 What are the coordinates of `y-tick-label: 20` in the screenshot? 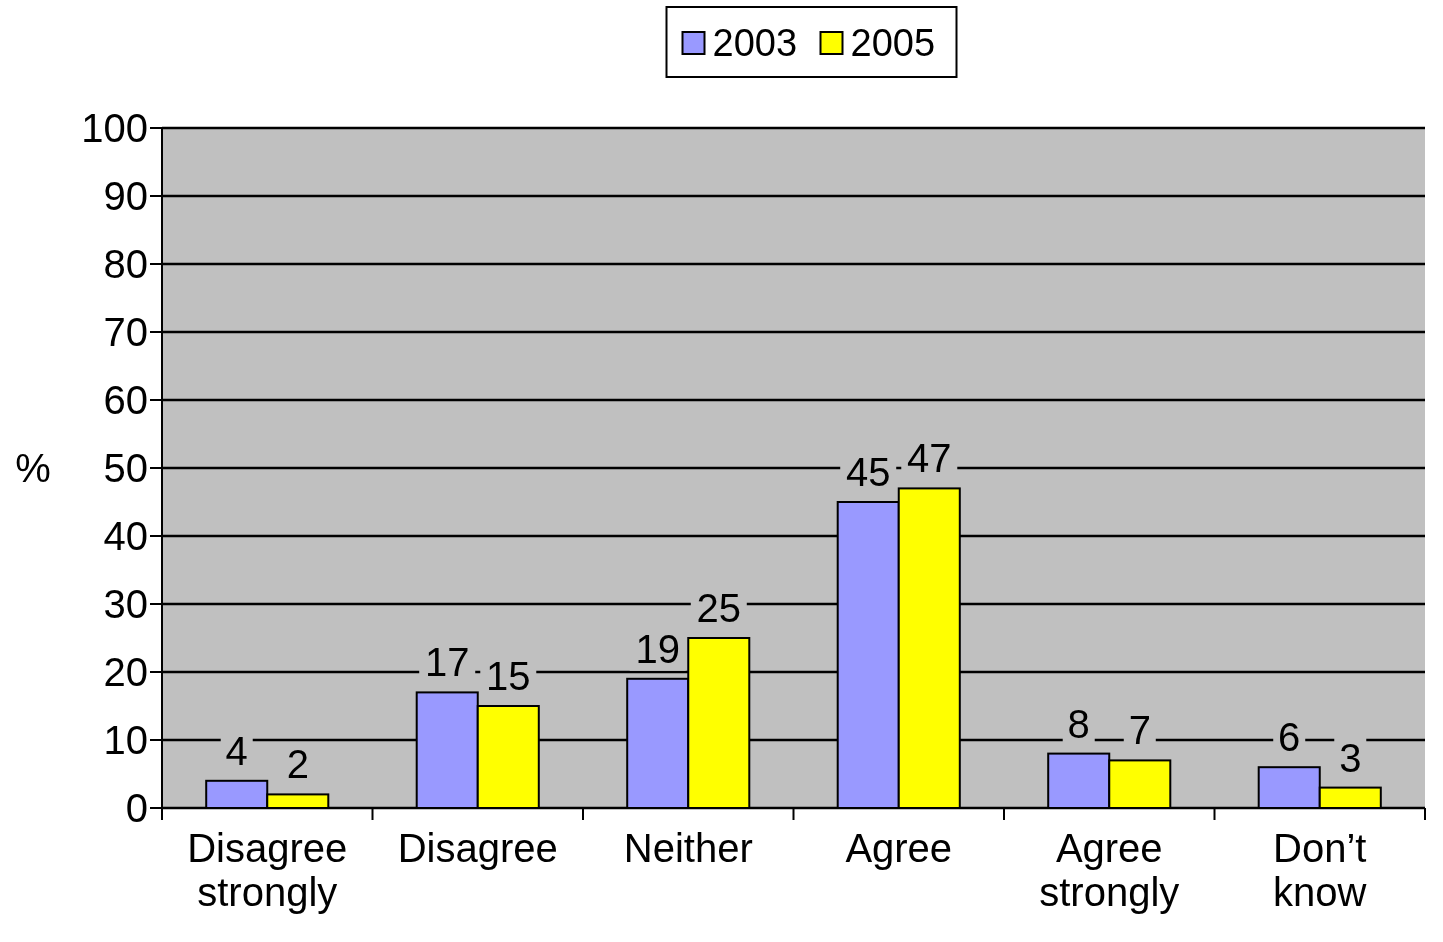 It's located at (125, 672).